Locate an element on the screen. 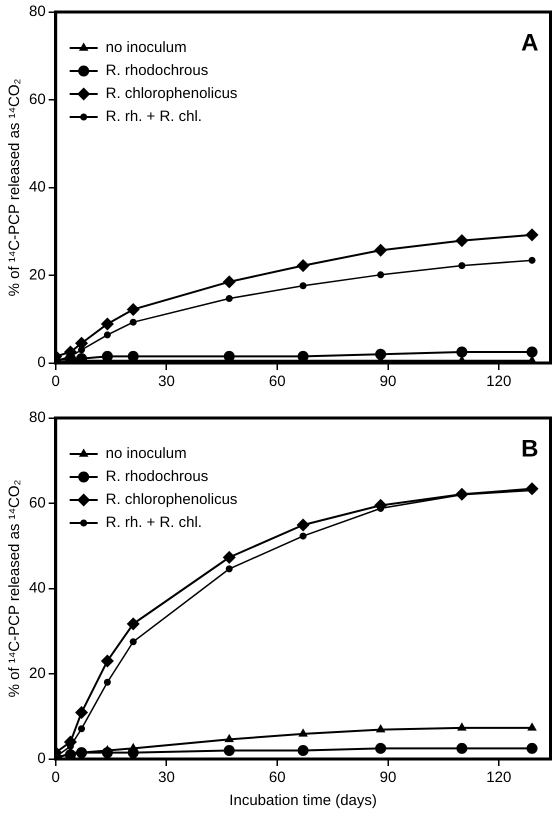 This screenshot has height=813, width=557. x-axis-title: Incubation time (days) is located at coordinates (303, 801).